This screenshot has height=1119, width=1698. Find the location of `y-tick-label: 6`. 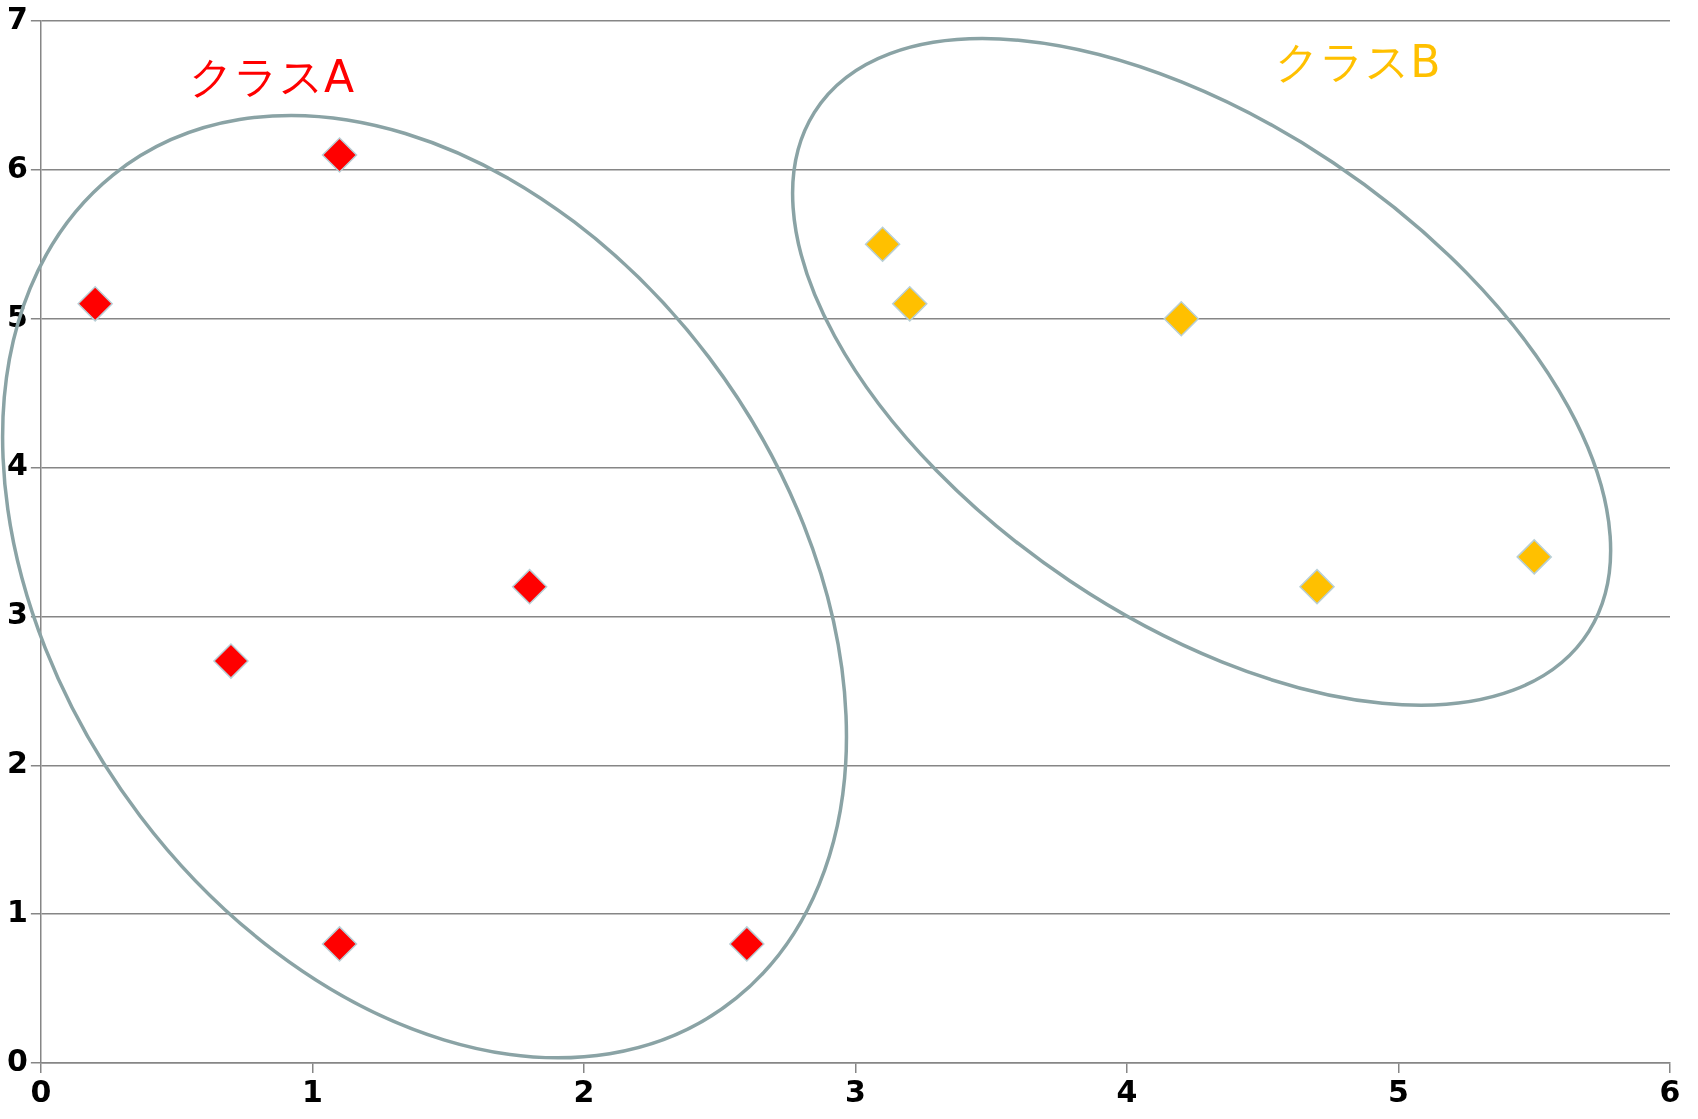

y-tick-label: 6 is located at coordinates (17, 167).